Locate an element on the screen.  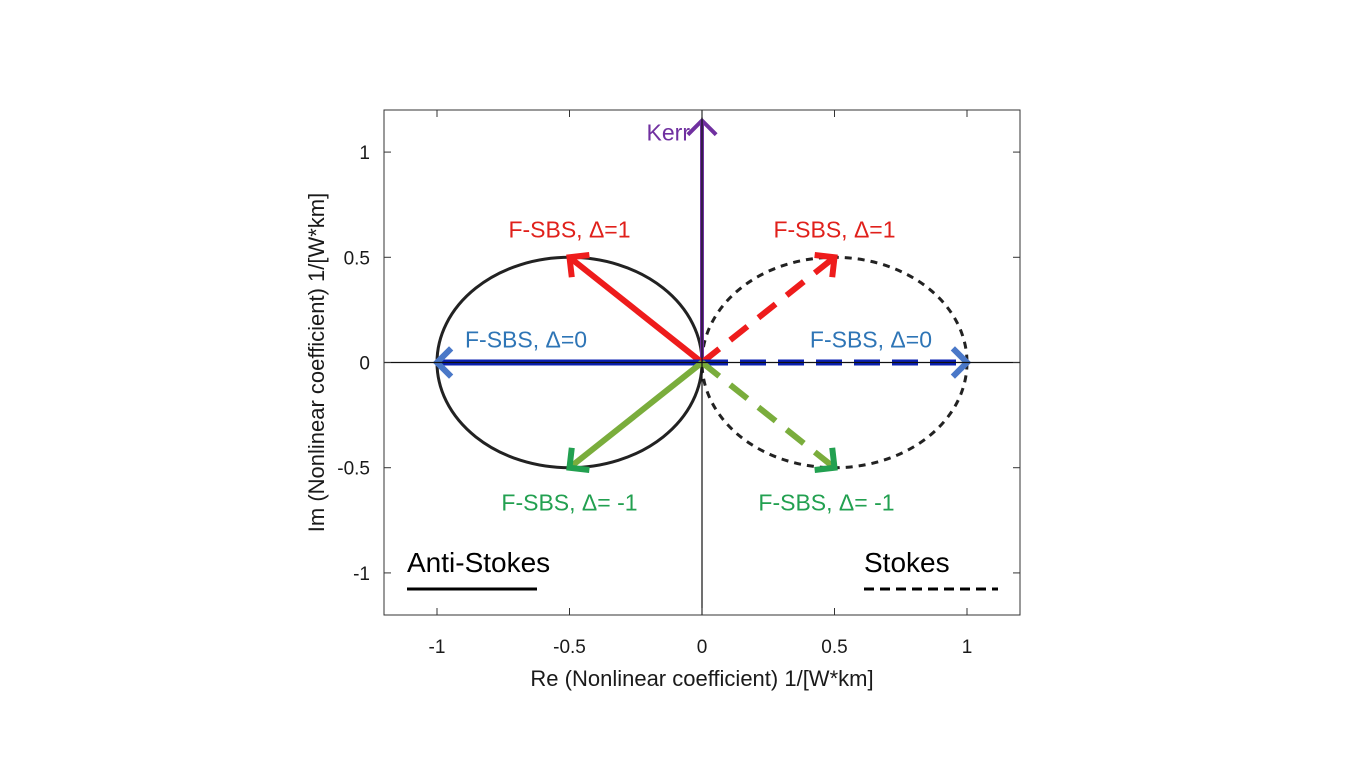
y-axis-title: Im (Nonlinear coefficient) 1/[W*km] is located at coordinates (316, 362).